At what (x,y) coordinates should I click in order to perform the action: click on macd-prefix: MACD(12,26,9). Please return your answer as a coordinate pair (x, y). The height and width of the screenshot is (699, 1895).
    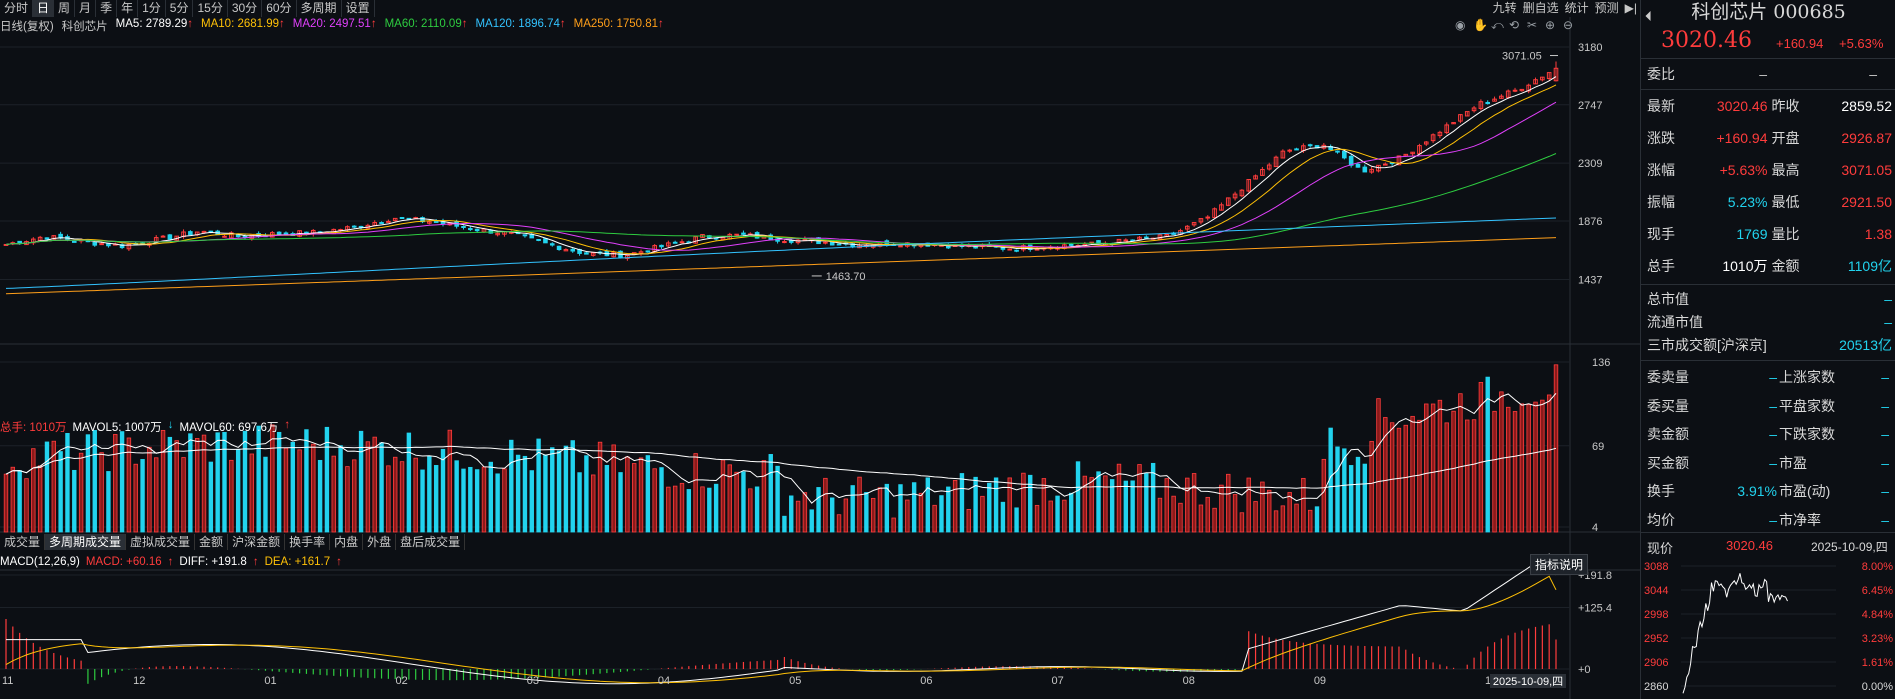
    Looking at the image, I should click on (40, 562).